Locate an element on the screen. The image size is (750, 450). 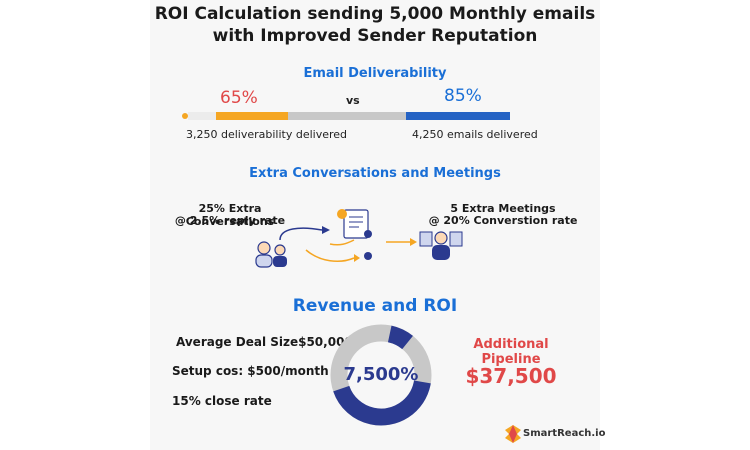
small-avatar-icon is located at coordinates (368, 256).